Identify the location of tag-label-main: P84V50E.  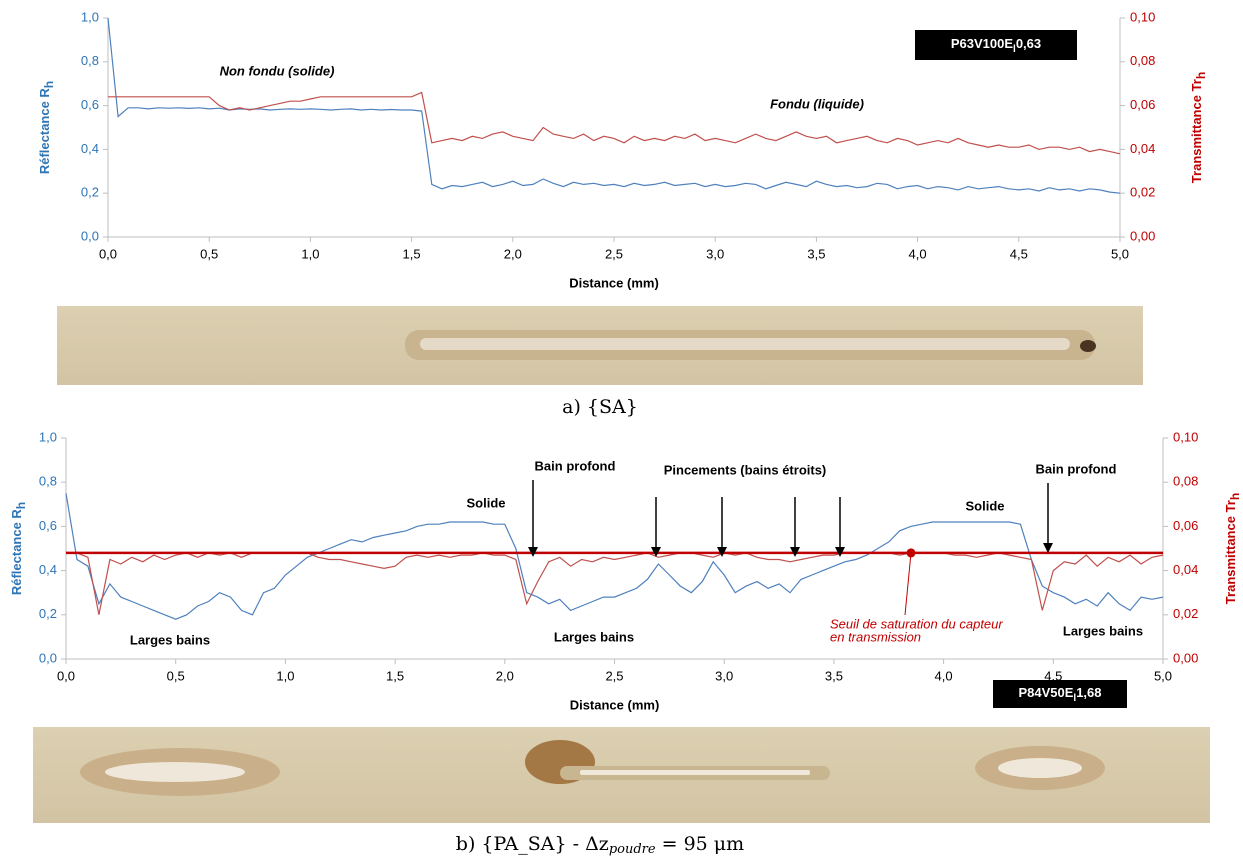
(1045, 692).